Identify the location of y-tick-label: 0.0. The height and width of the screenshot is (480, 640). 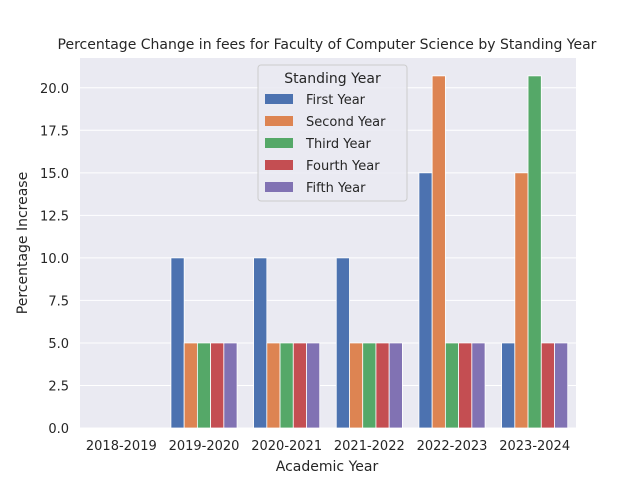
(58, 429).